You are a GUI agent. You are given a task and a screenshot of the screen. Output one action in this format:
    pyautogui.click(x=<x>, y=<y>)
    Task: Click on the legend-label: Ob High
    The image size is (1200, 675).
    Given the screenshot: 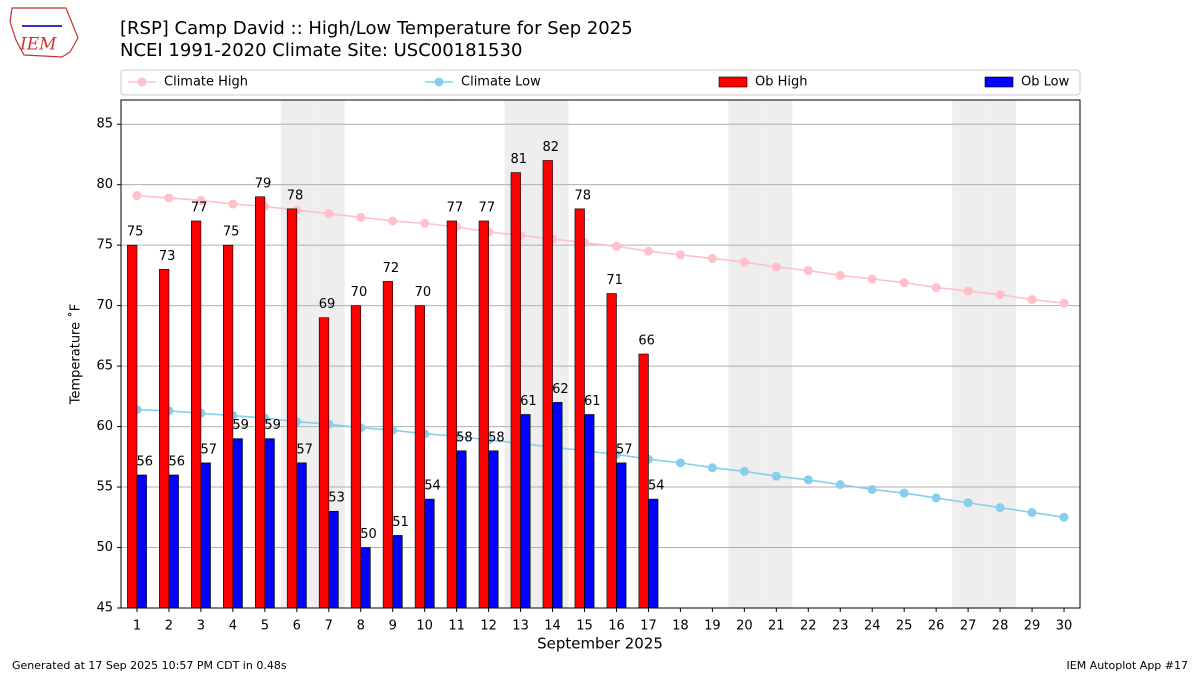 What is the action you would take?
    pyautogui.click(x=781, y=82)
    